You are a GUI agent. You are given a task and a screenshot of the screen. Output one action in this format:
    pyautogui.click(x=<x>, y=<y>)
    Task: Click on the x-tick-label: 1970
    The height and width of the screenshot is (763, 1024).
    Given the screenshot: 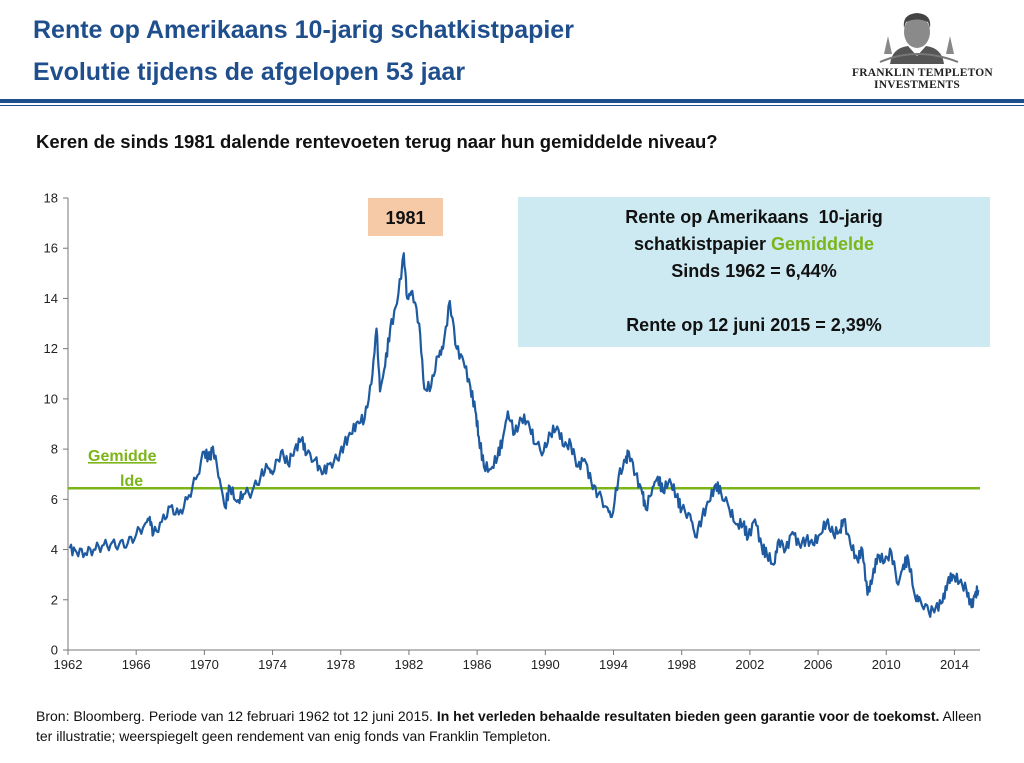 What is the action you would take?
    pyautogui.click(x=204, y=663)
    